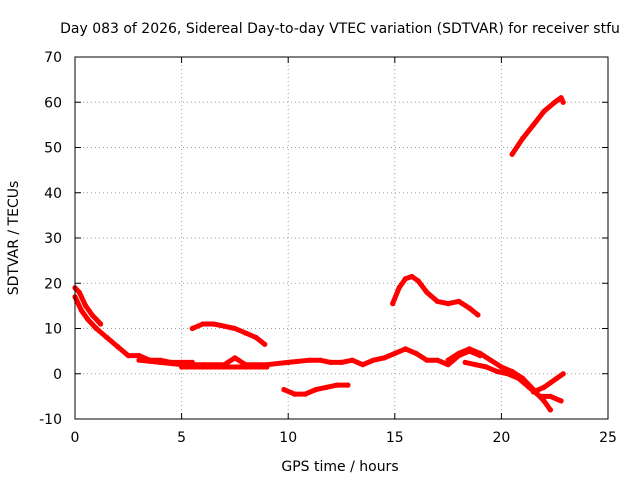 This screenshot has width=640, height=480. I want to click on series-arc-late-rise, so click(537, 126).